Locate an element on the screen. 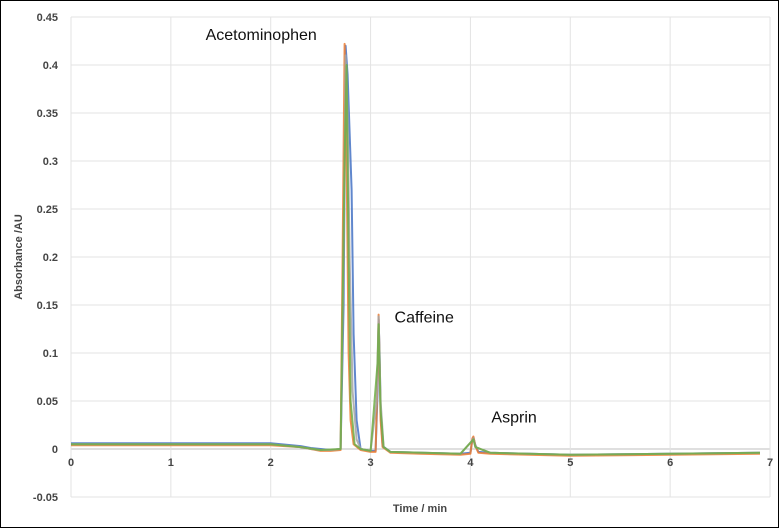 This screenshot has height=528, width=779. x-tick-label: 7 is located at coordinates (770, 463).